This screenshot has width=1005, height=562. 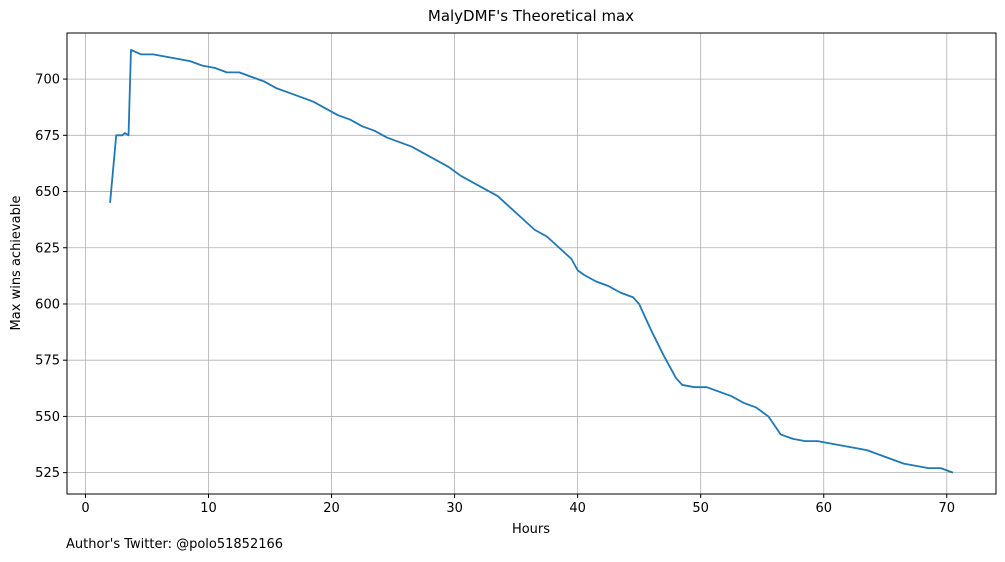 What do you see at coordinates (947, 508) in the screenshot?
I see `x-tick-label: 70` at bounding box center [947, 508].